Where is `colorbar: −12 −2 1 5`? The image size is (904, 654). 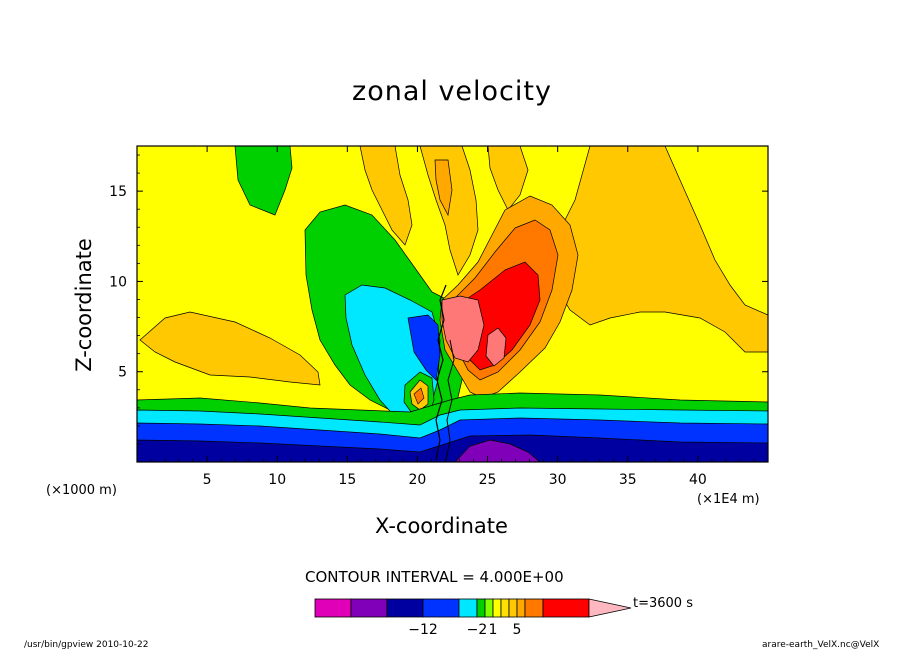 colorbar: −12 −2 1 5 is located at coordinates (473, 618).